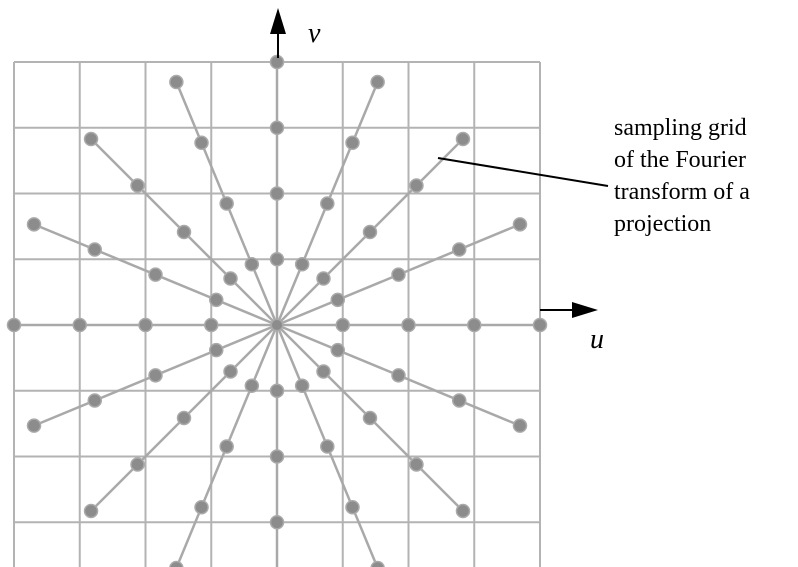 The height and width of the screenshot is (567, 798). I want to click on origin-point, so click(277, 325).